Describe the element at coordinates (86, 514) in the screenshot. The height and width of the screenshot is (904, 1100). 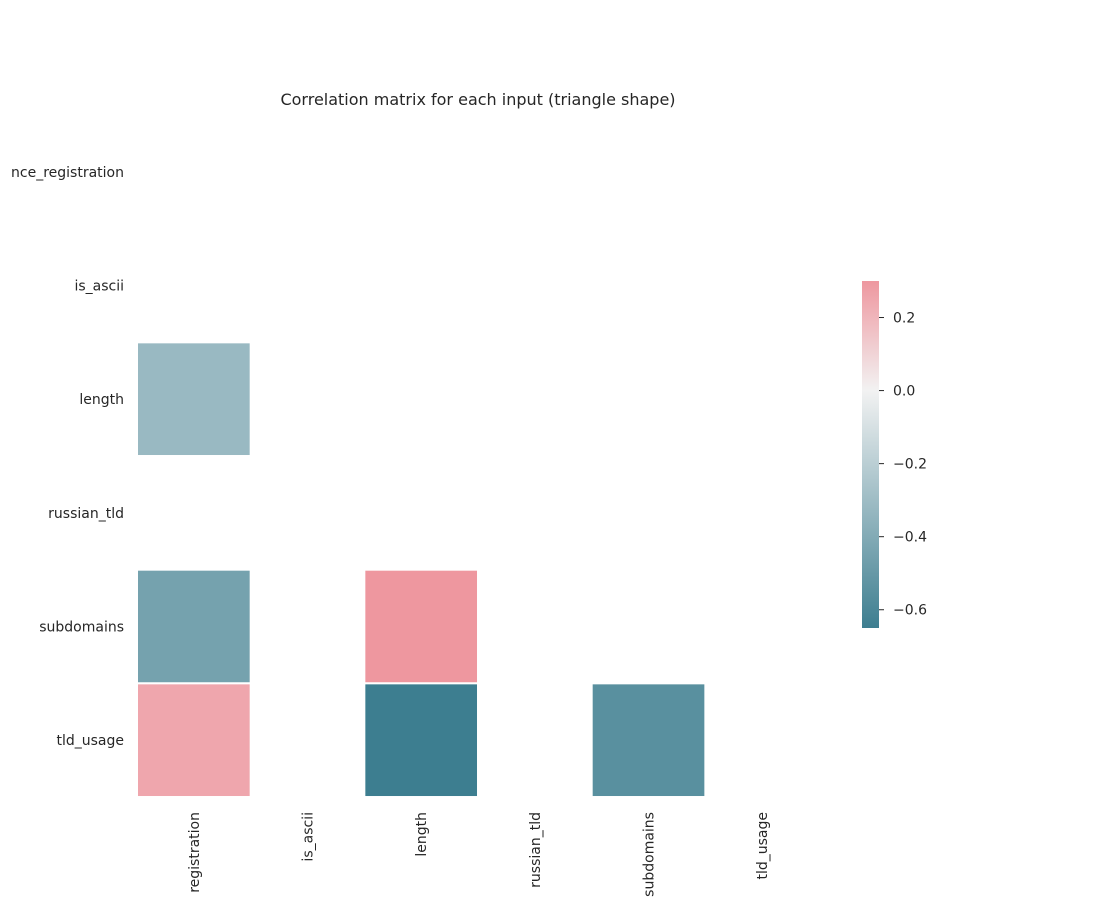
I see `y-tick-label: russian_tld` at that location.